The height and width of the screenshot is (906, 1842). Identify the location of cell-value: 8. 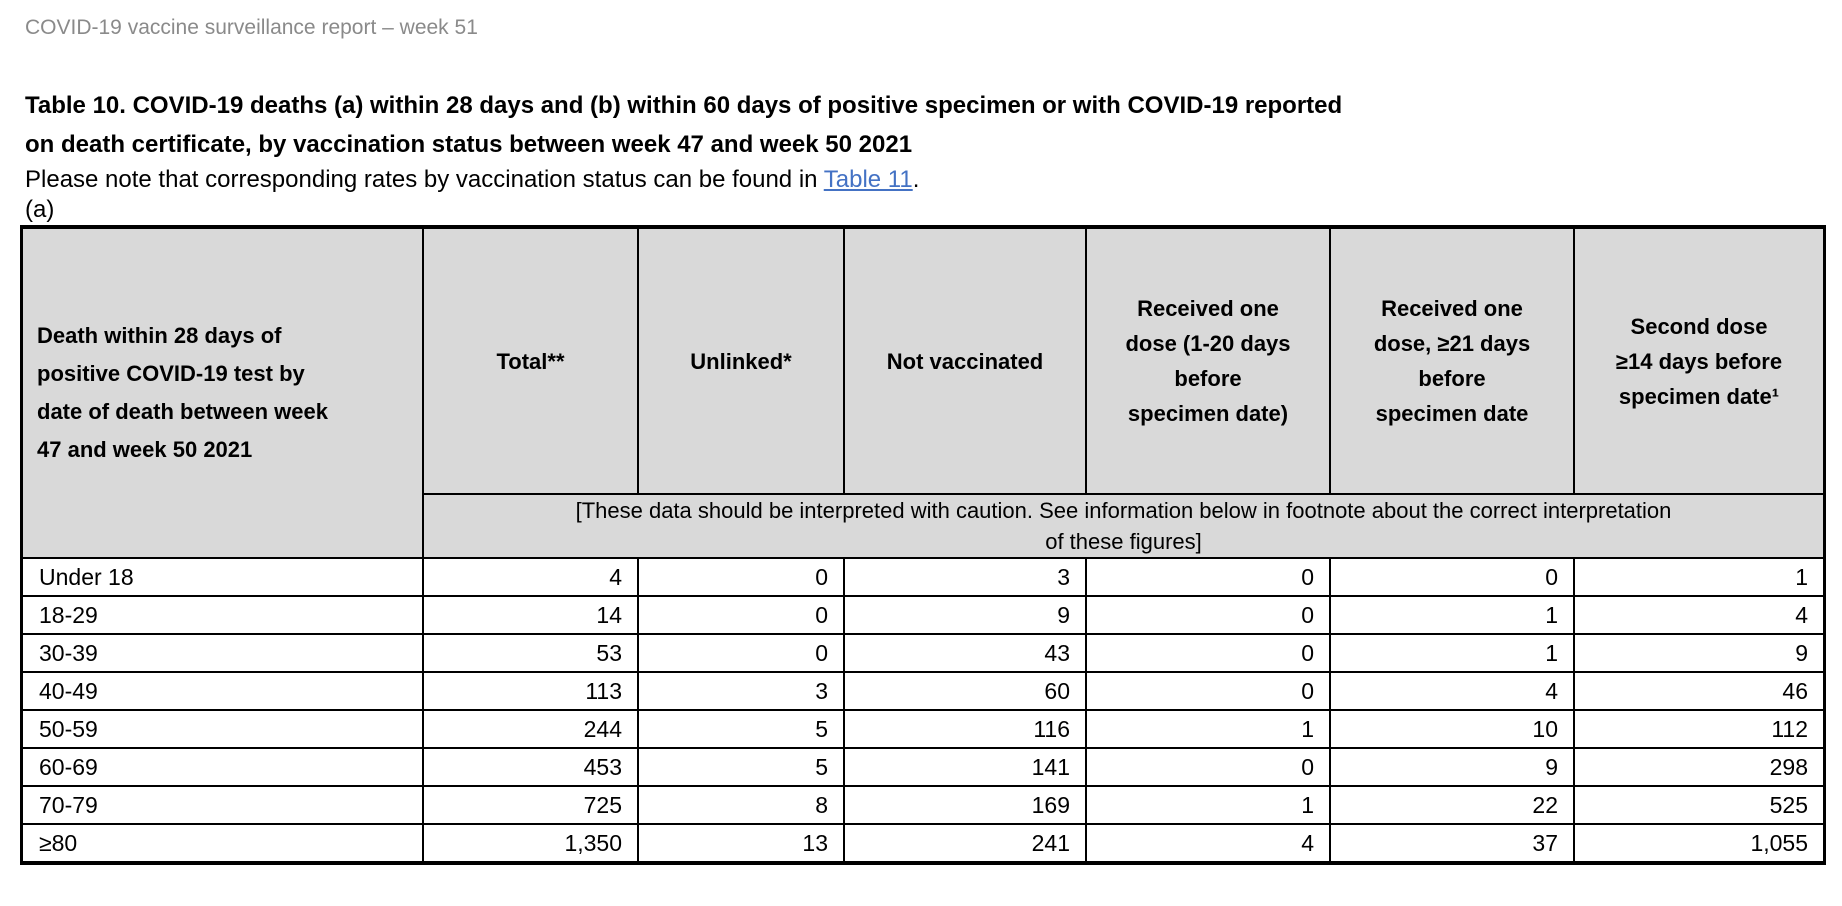
(741, 805).